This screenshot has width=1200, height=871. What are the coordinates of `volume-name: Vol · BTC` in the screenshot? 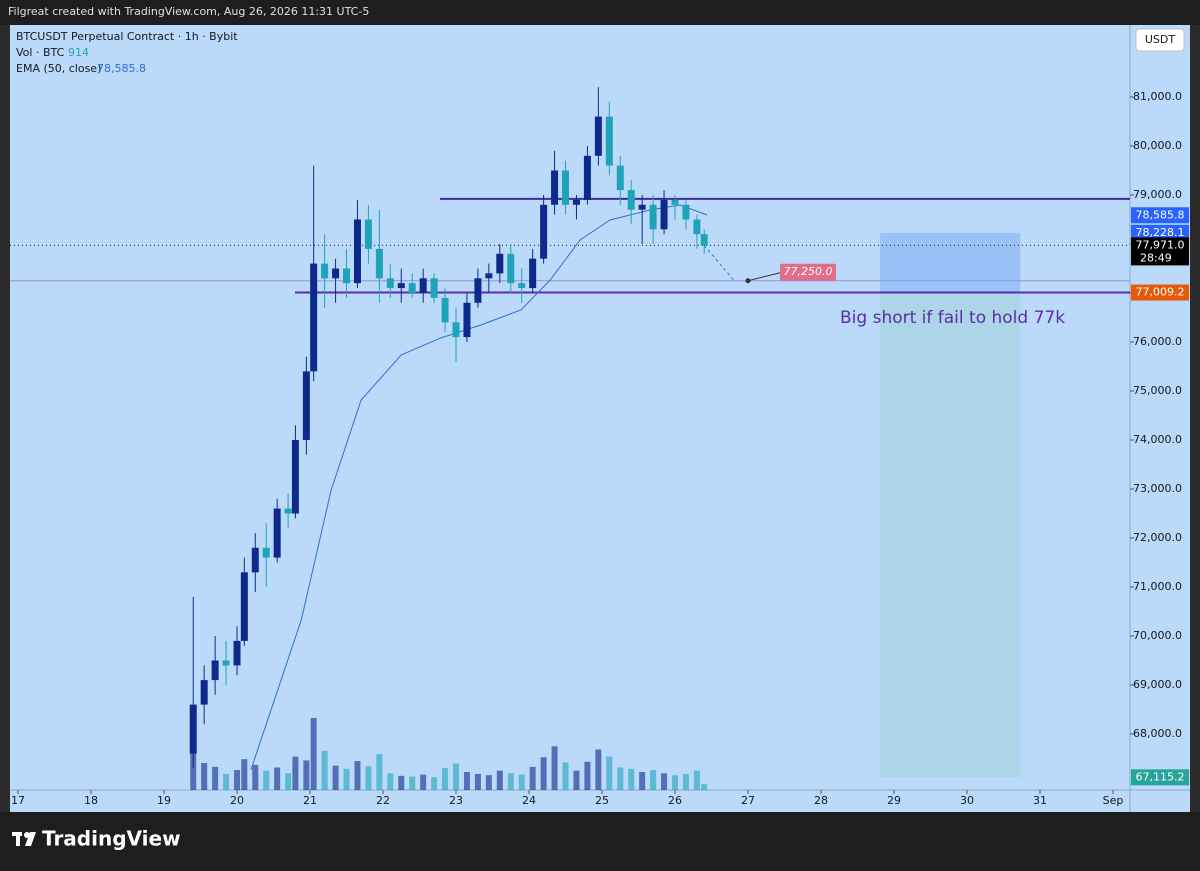 It's located at (40, 52).